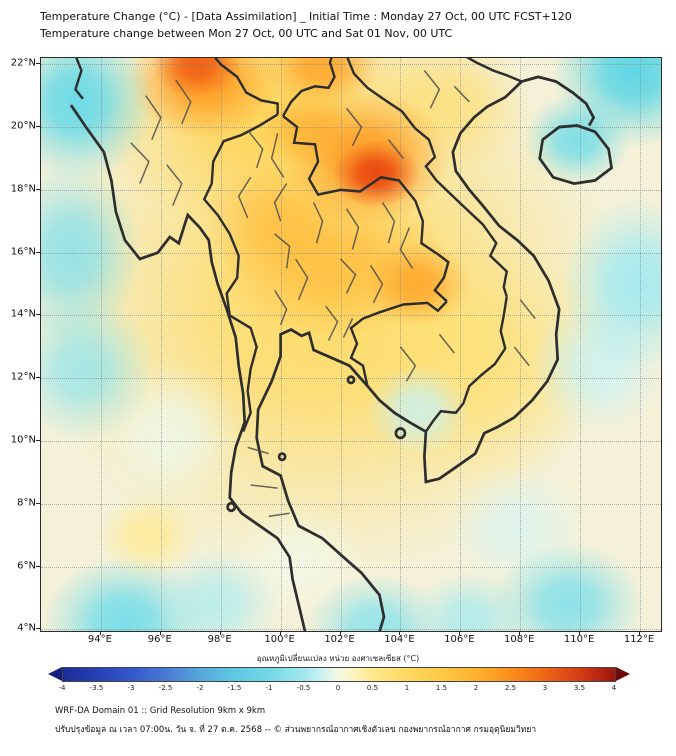  Describe the element at coordinates (23, 440) in the screenshot. I see `lat-tick-label: 10°N` at that location.